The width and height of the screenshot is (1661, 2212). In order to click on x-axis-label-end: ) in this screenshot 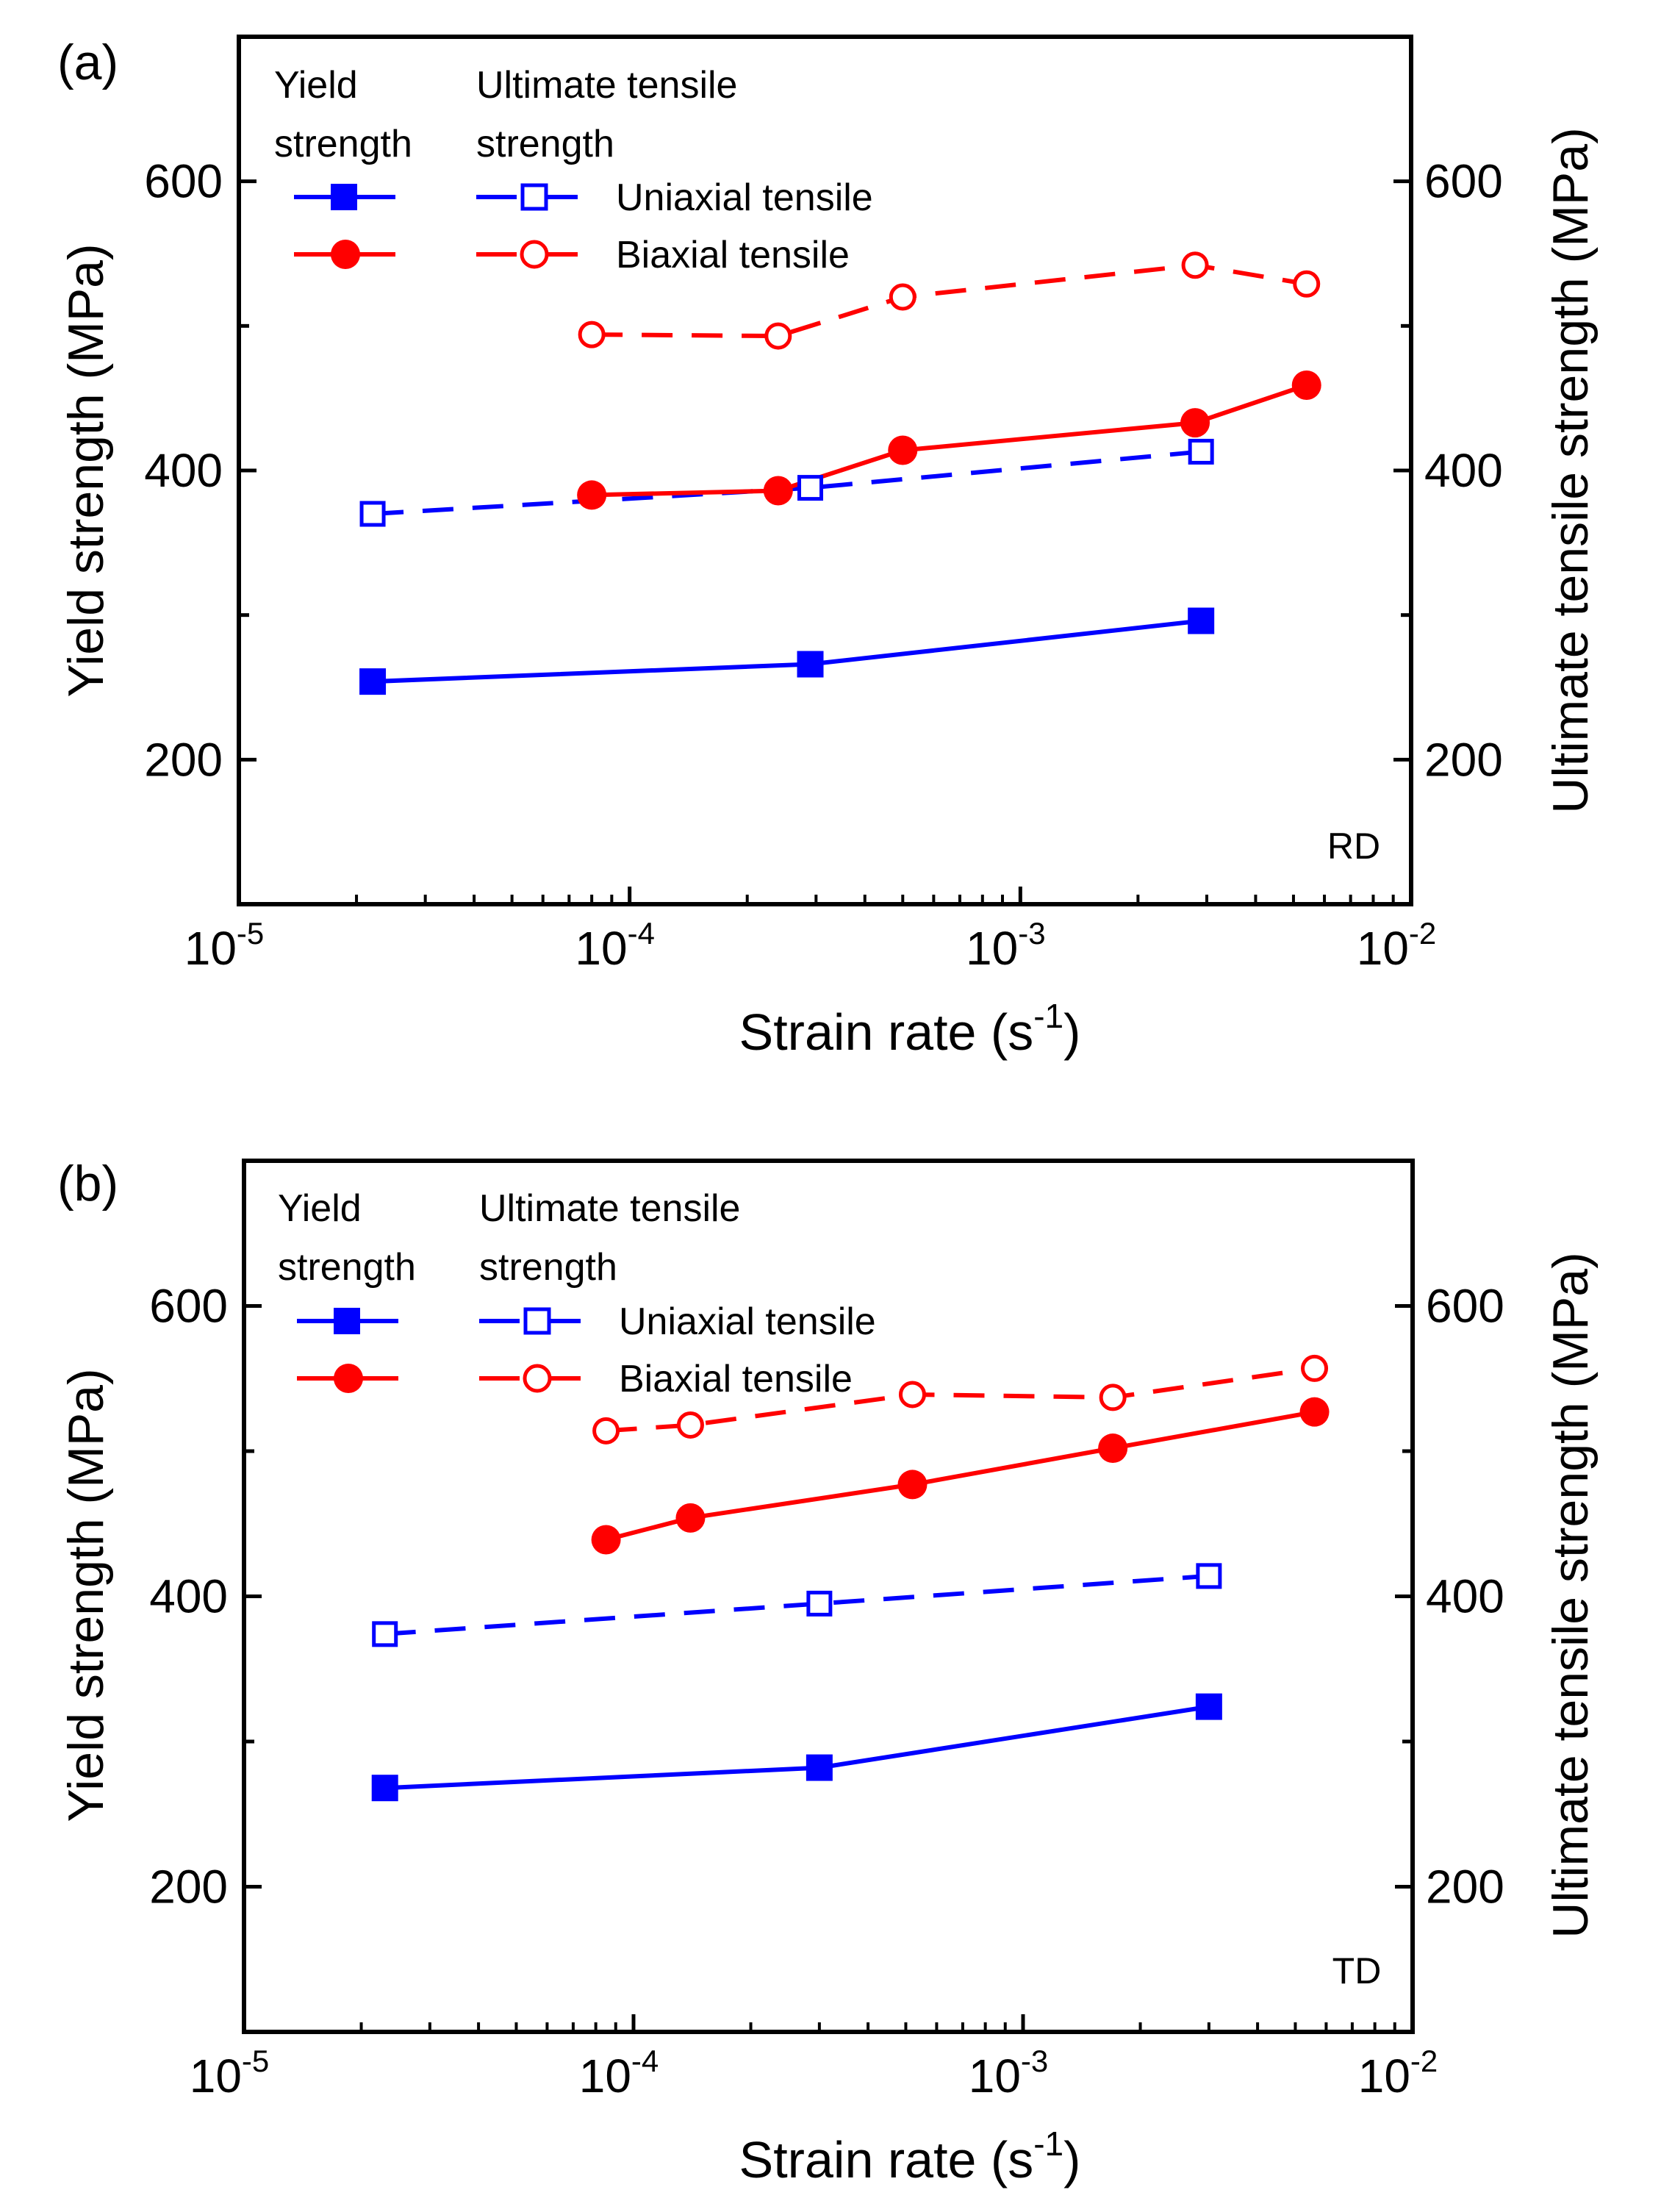, I will do `click(1071, 2159)`.